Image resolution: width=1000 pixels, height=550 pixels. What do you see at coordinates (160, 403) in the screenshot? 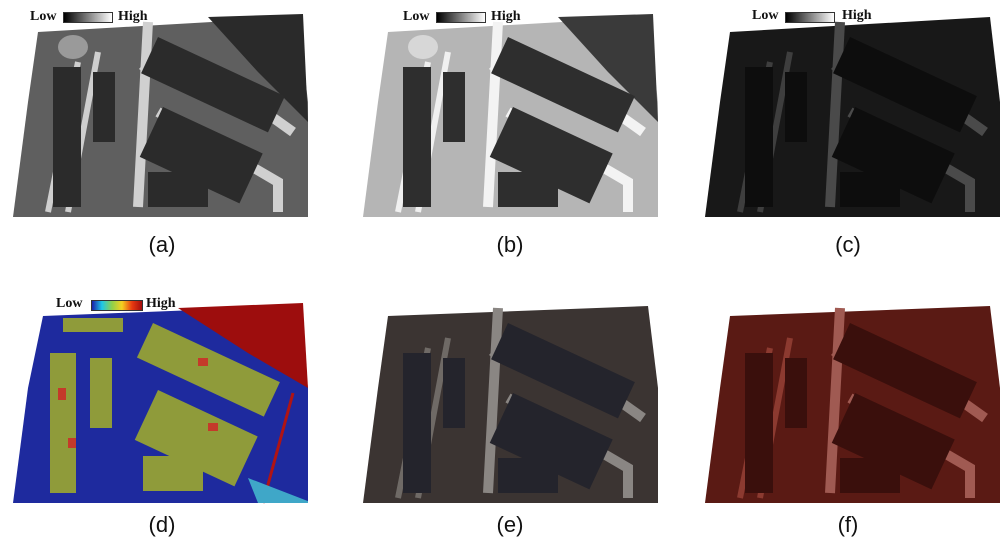
I see `point-cloud-elevation-d` at bounding box center [160, 403].